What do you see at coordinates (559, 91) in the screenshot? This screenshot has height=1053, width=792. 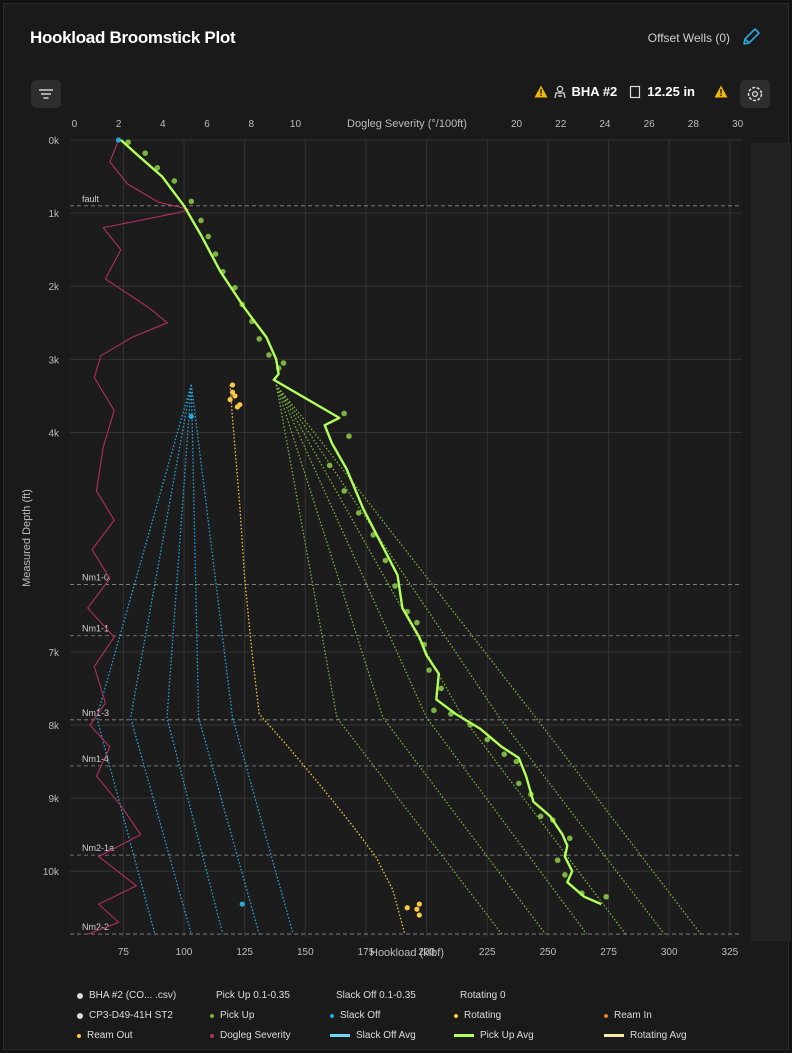 I see `bha-icon` at bounding box center [559, 91].